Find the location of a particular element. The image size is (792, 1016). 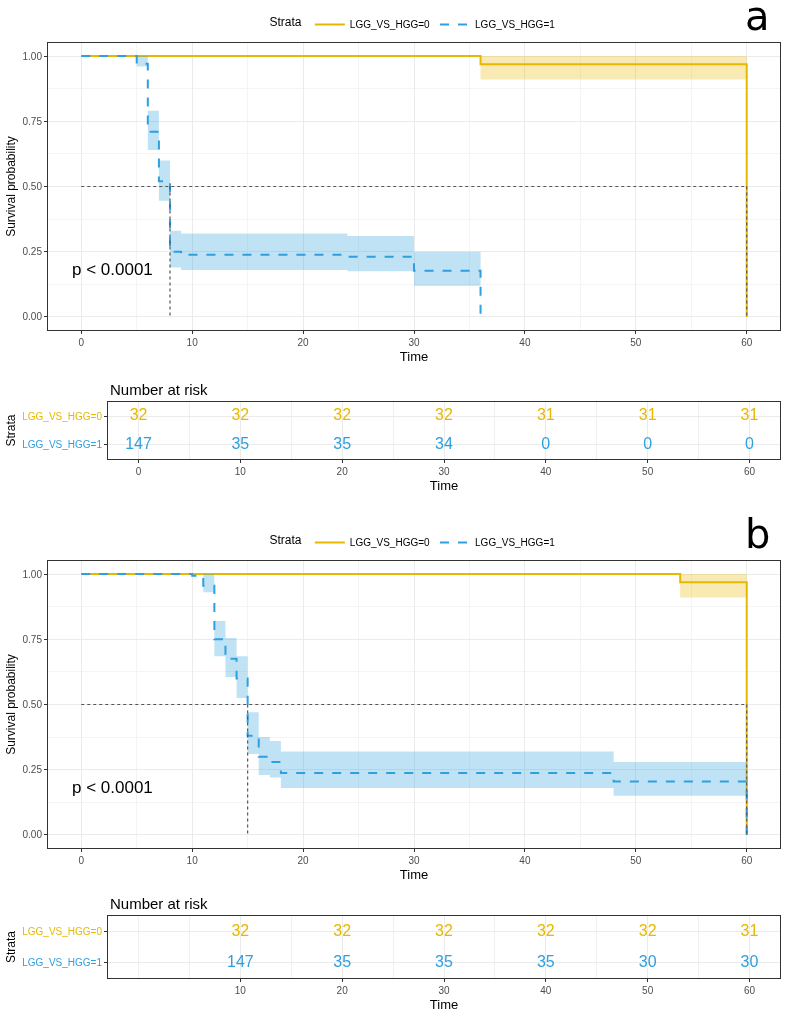

data-label: 34 is located at coordinates (444, 443).